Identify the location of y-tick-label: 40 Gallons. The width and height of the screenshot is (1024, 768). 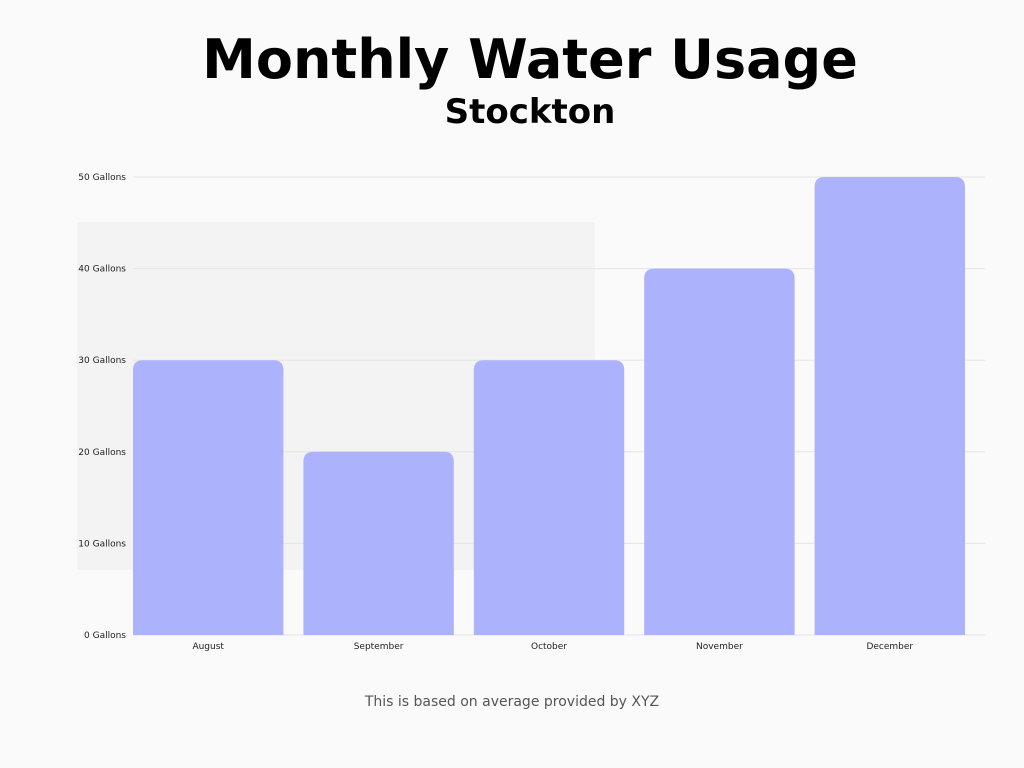
(102, 270).